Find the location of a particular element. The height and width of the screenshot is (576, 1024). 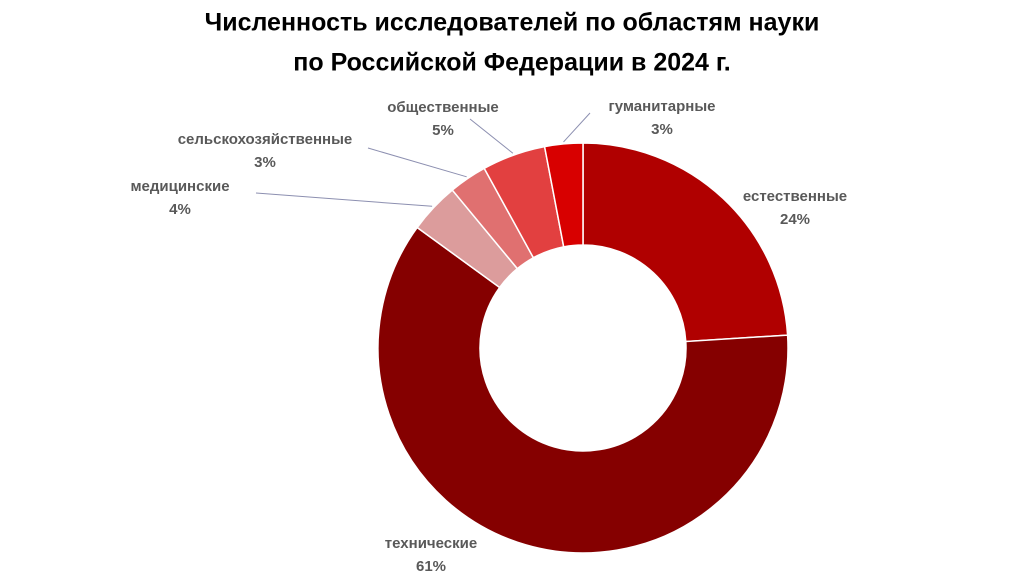

slice-value-label: 5% is located at coordinates (443, 130).